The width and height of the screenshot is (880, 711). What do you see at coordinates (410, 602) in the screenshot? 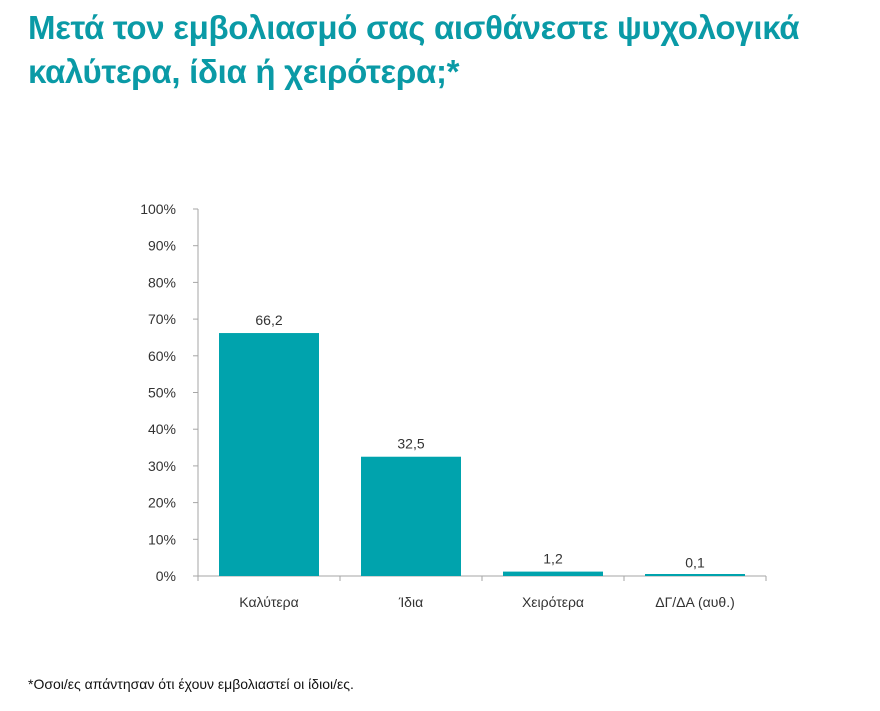
I see `x-tick-label: Ίδια` at bounding box center [410, 602].